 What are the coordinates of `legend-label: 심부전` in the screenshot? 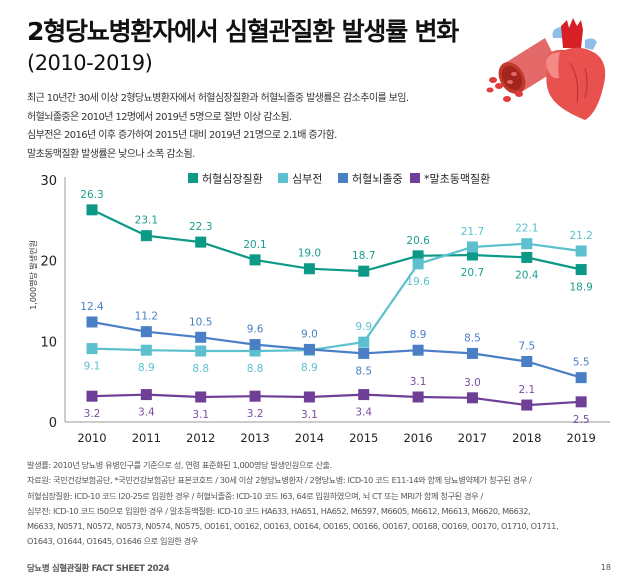 It's located at (307, 179).